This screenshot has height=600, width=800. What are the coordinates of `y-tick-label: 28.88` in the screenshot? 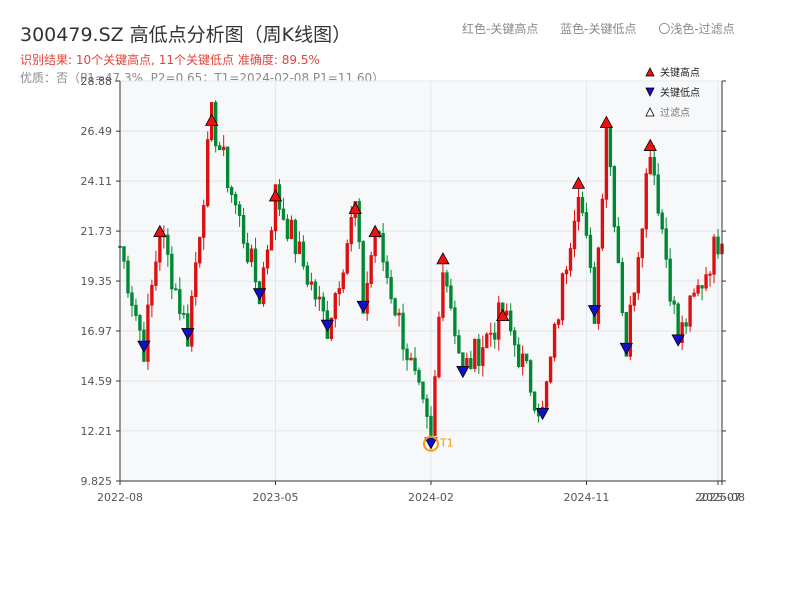 It's located at (97, 81).